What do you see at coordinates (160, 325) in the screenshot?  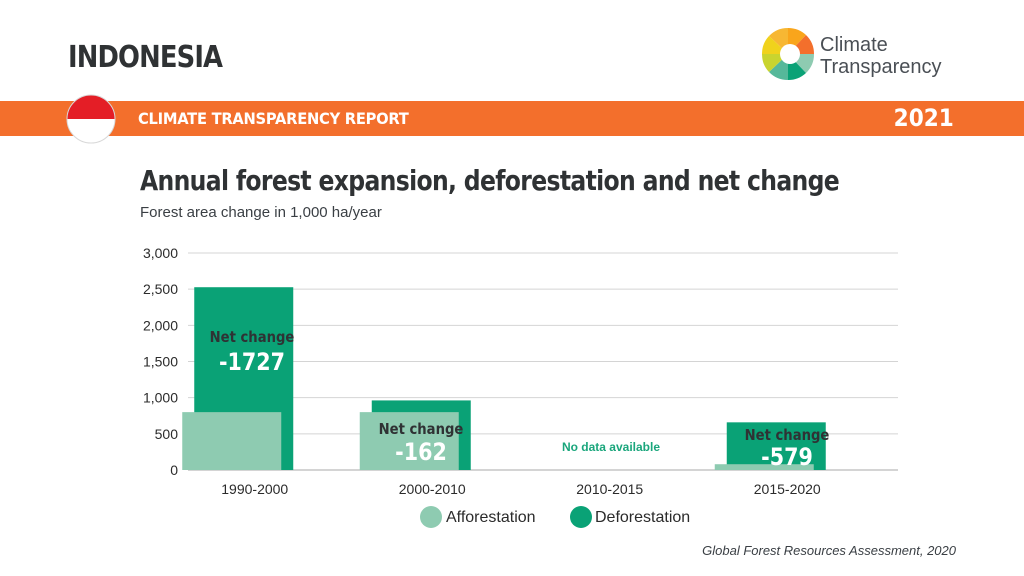 I see `y-tick-label: 2,000` at bounding box center [160, 325].